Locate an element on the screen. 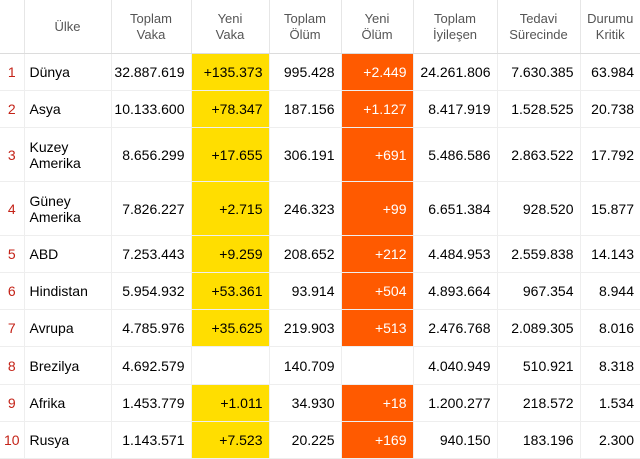  rank-cell: 8 is located at coordinates (12, 366).